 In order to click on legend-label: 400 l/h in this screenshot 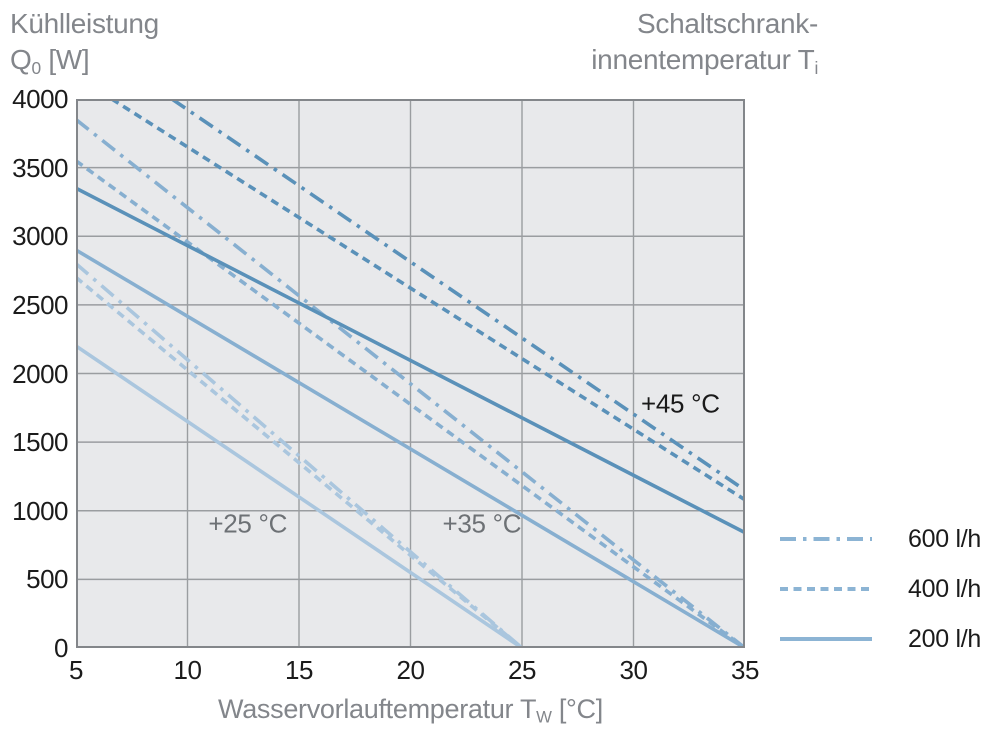, I will do `click(944, 588)`.